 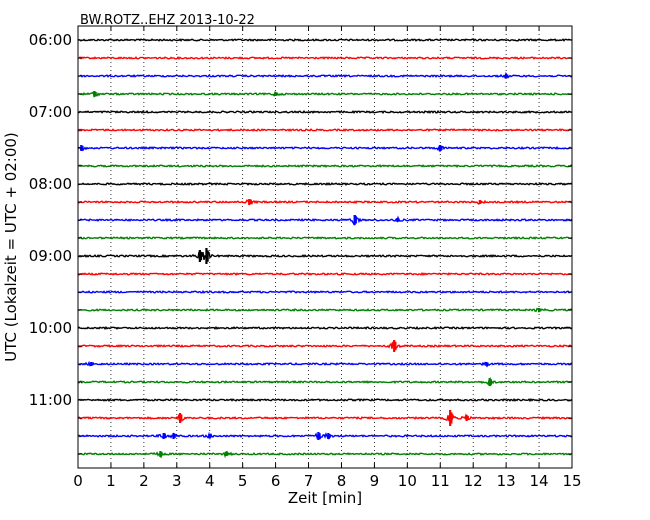 I want to click on x-tick-label: 0, so click(x=78, y=481).